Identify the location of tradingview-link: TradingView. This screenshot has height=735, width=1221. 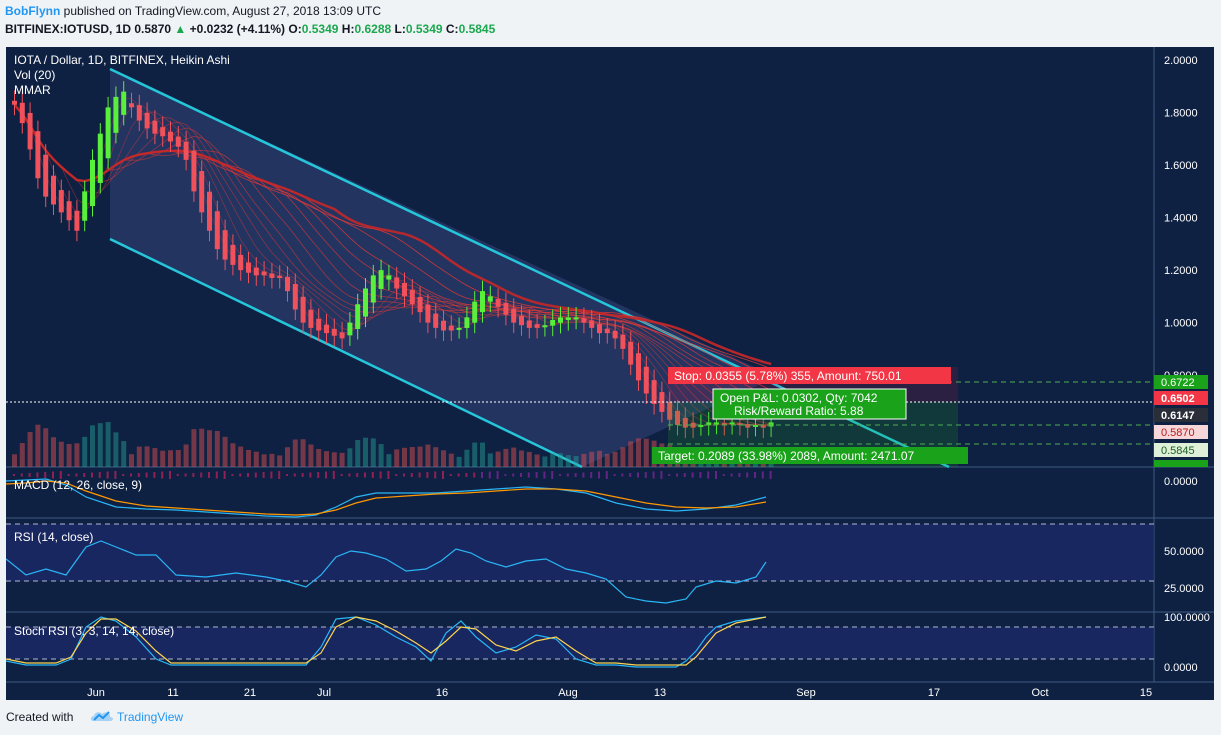
(150, 717).